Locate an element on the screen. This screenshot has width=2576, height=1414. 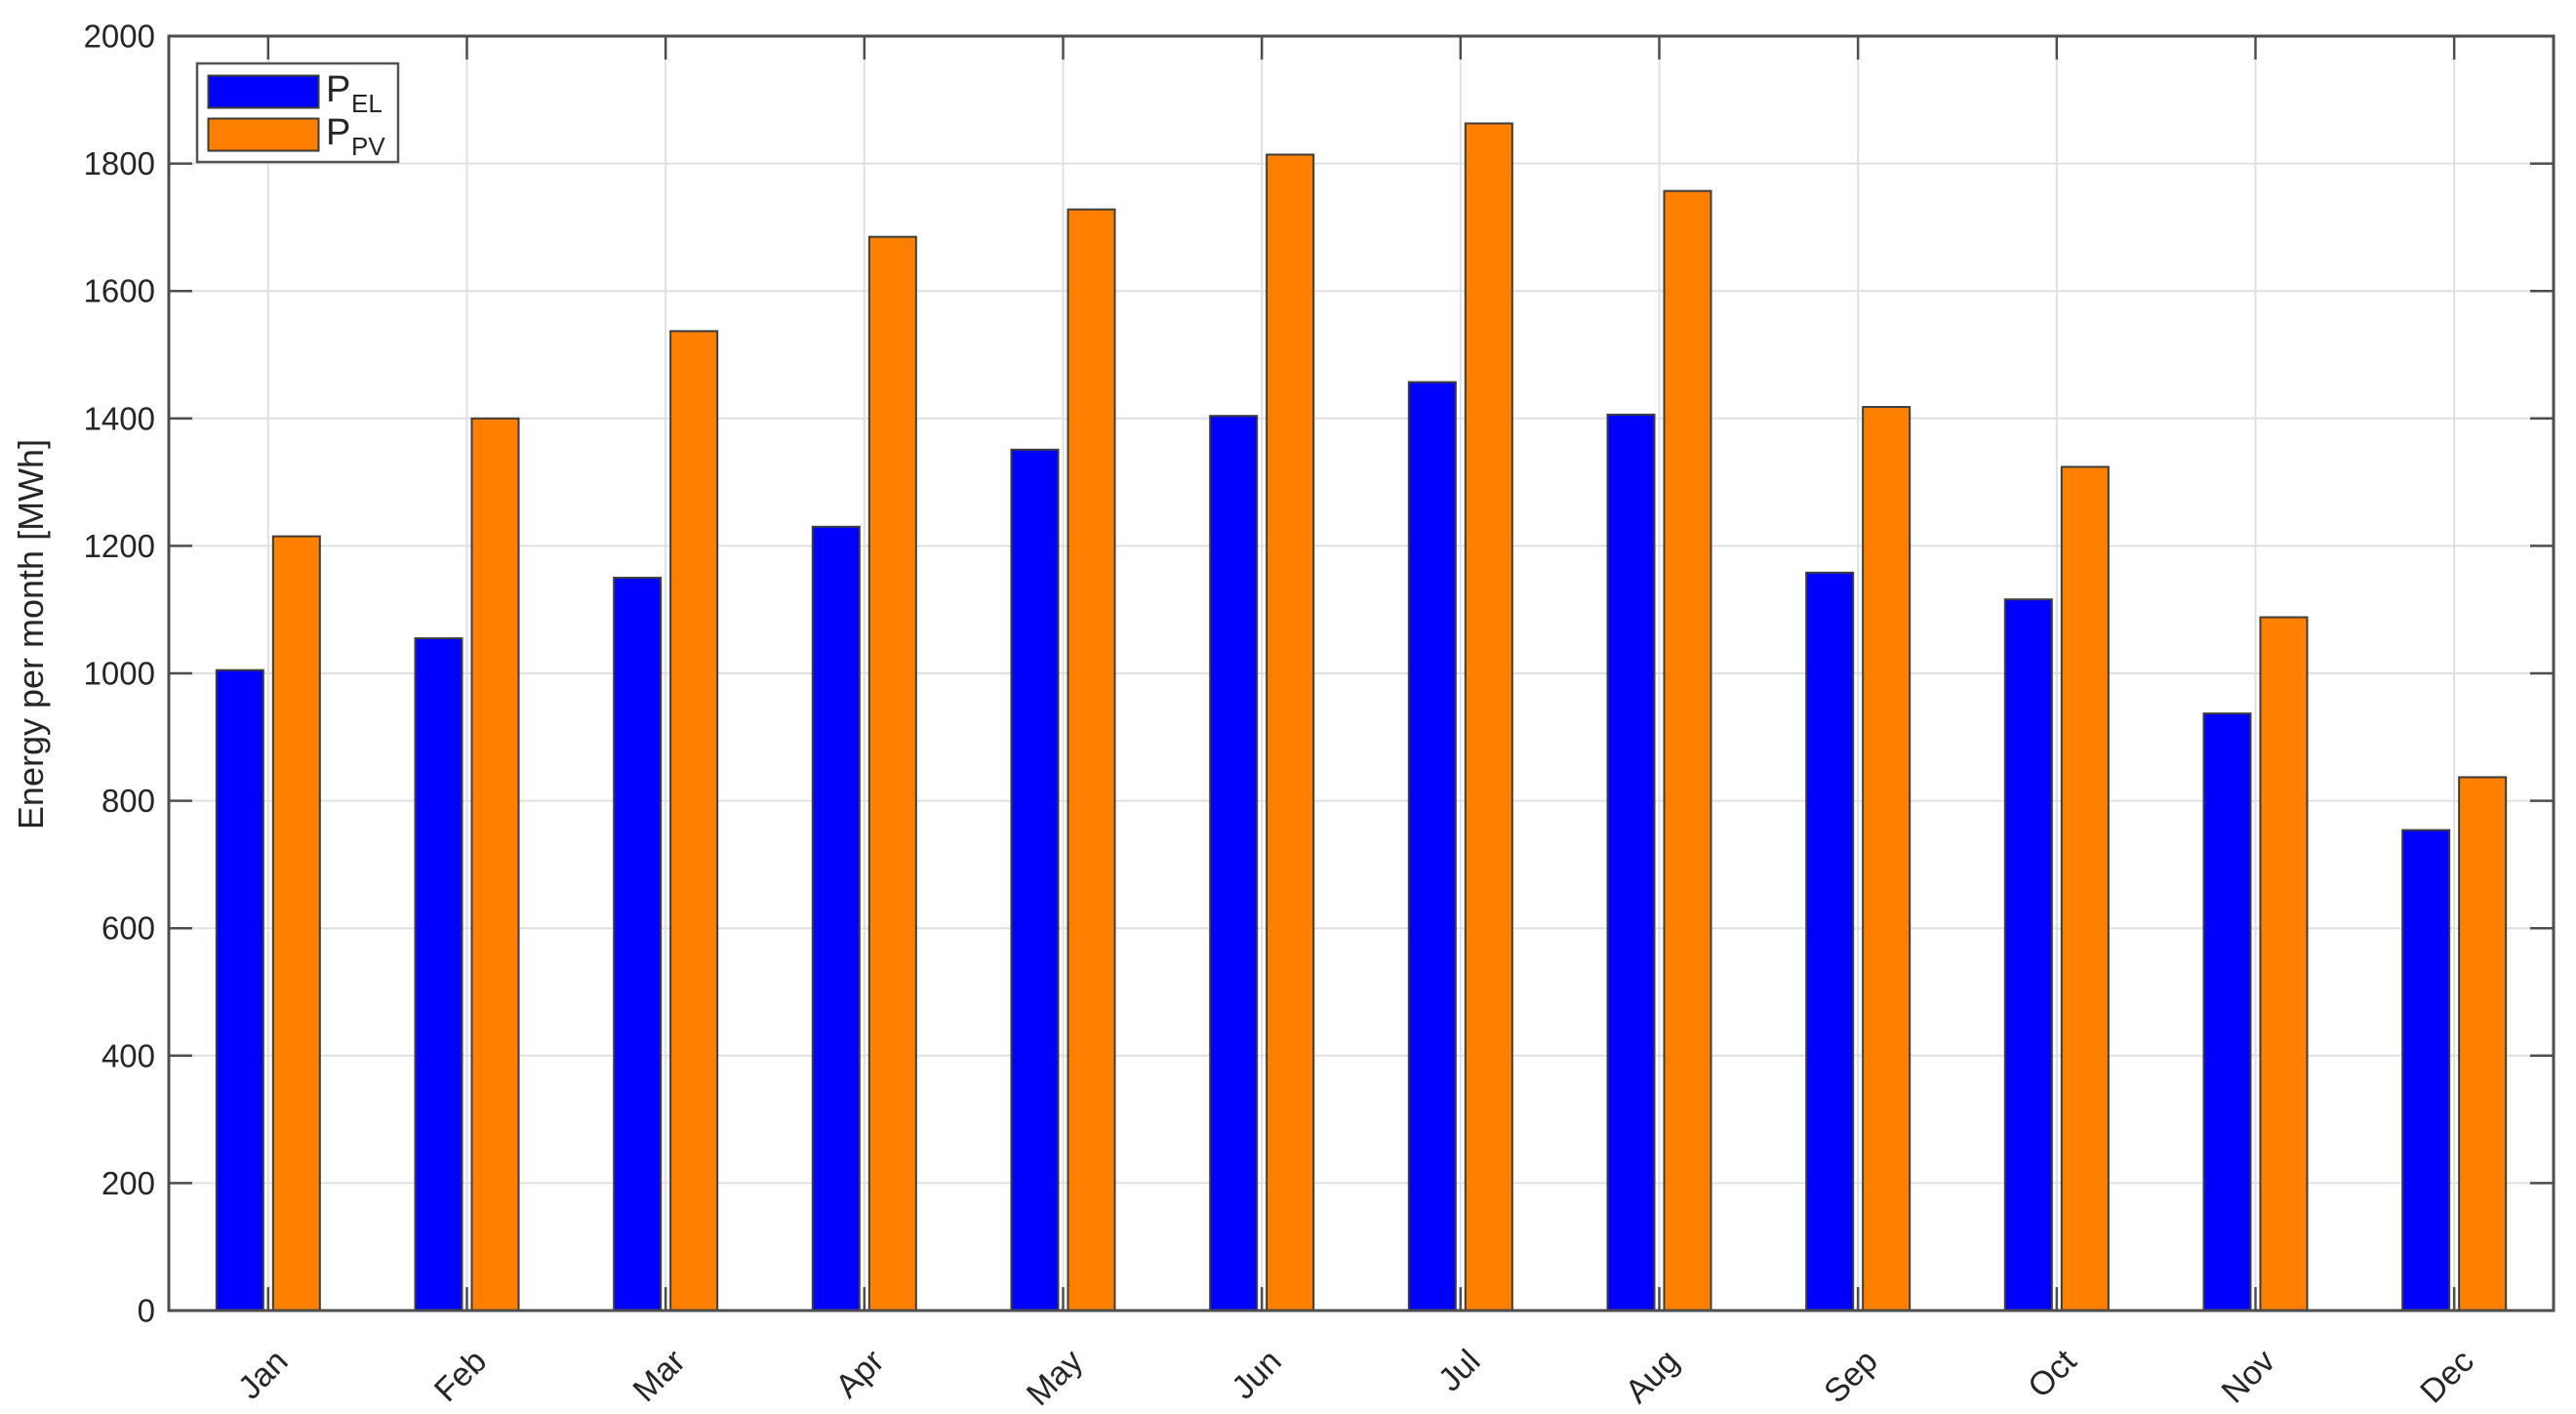
bar-Nov-P_EL is located at coordinates (2227, 1012).